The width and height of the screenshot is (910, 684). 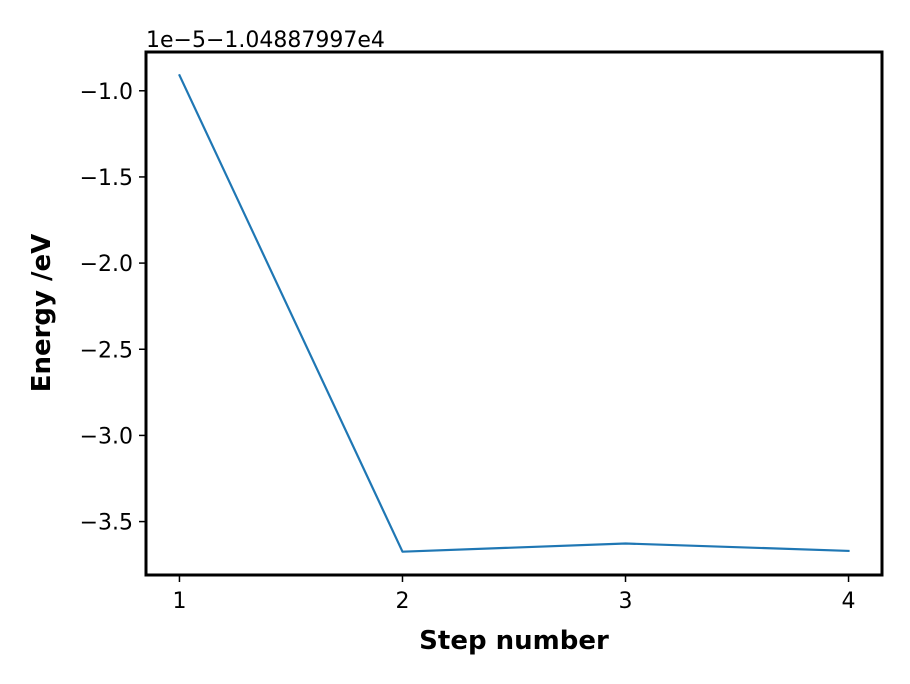 What do you see at coordinates (106, 436) in the screenshot?
I see `y-tick-label: −3.0` at bounding box center [106, 436].